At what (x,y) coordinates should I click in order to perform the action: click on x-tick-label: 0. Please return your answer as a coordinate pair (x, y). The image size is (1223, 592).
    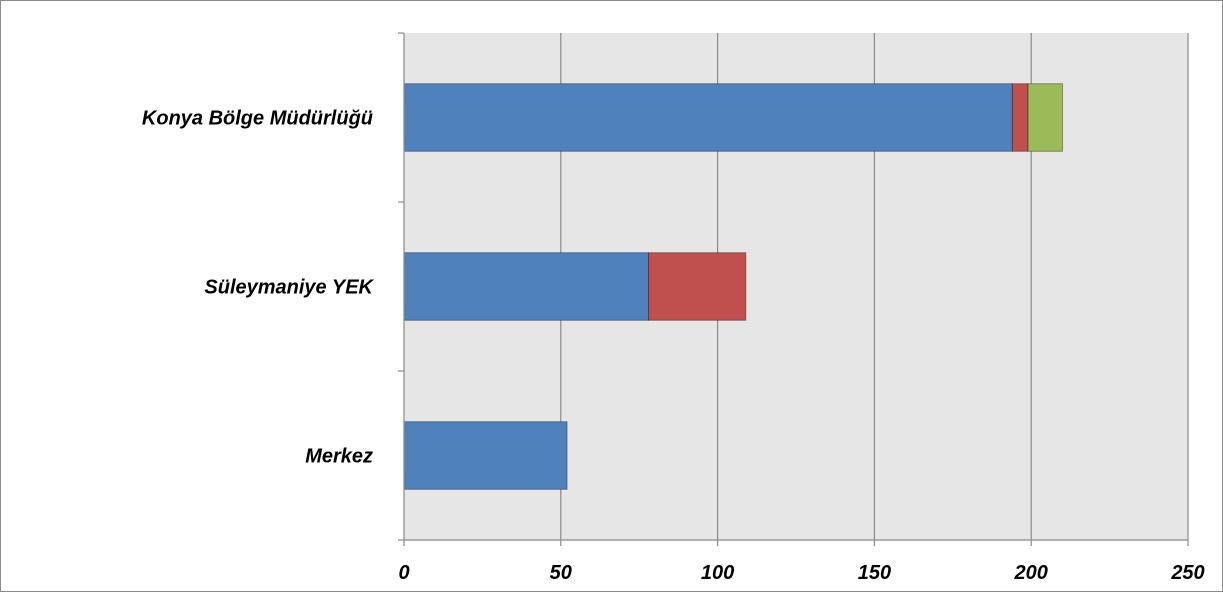
    Looking at the image, I should click on (403, 573).